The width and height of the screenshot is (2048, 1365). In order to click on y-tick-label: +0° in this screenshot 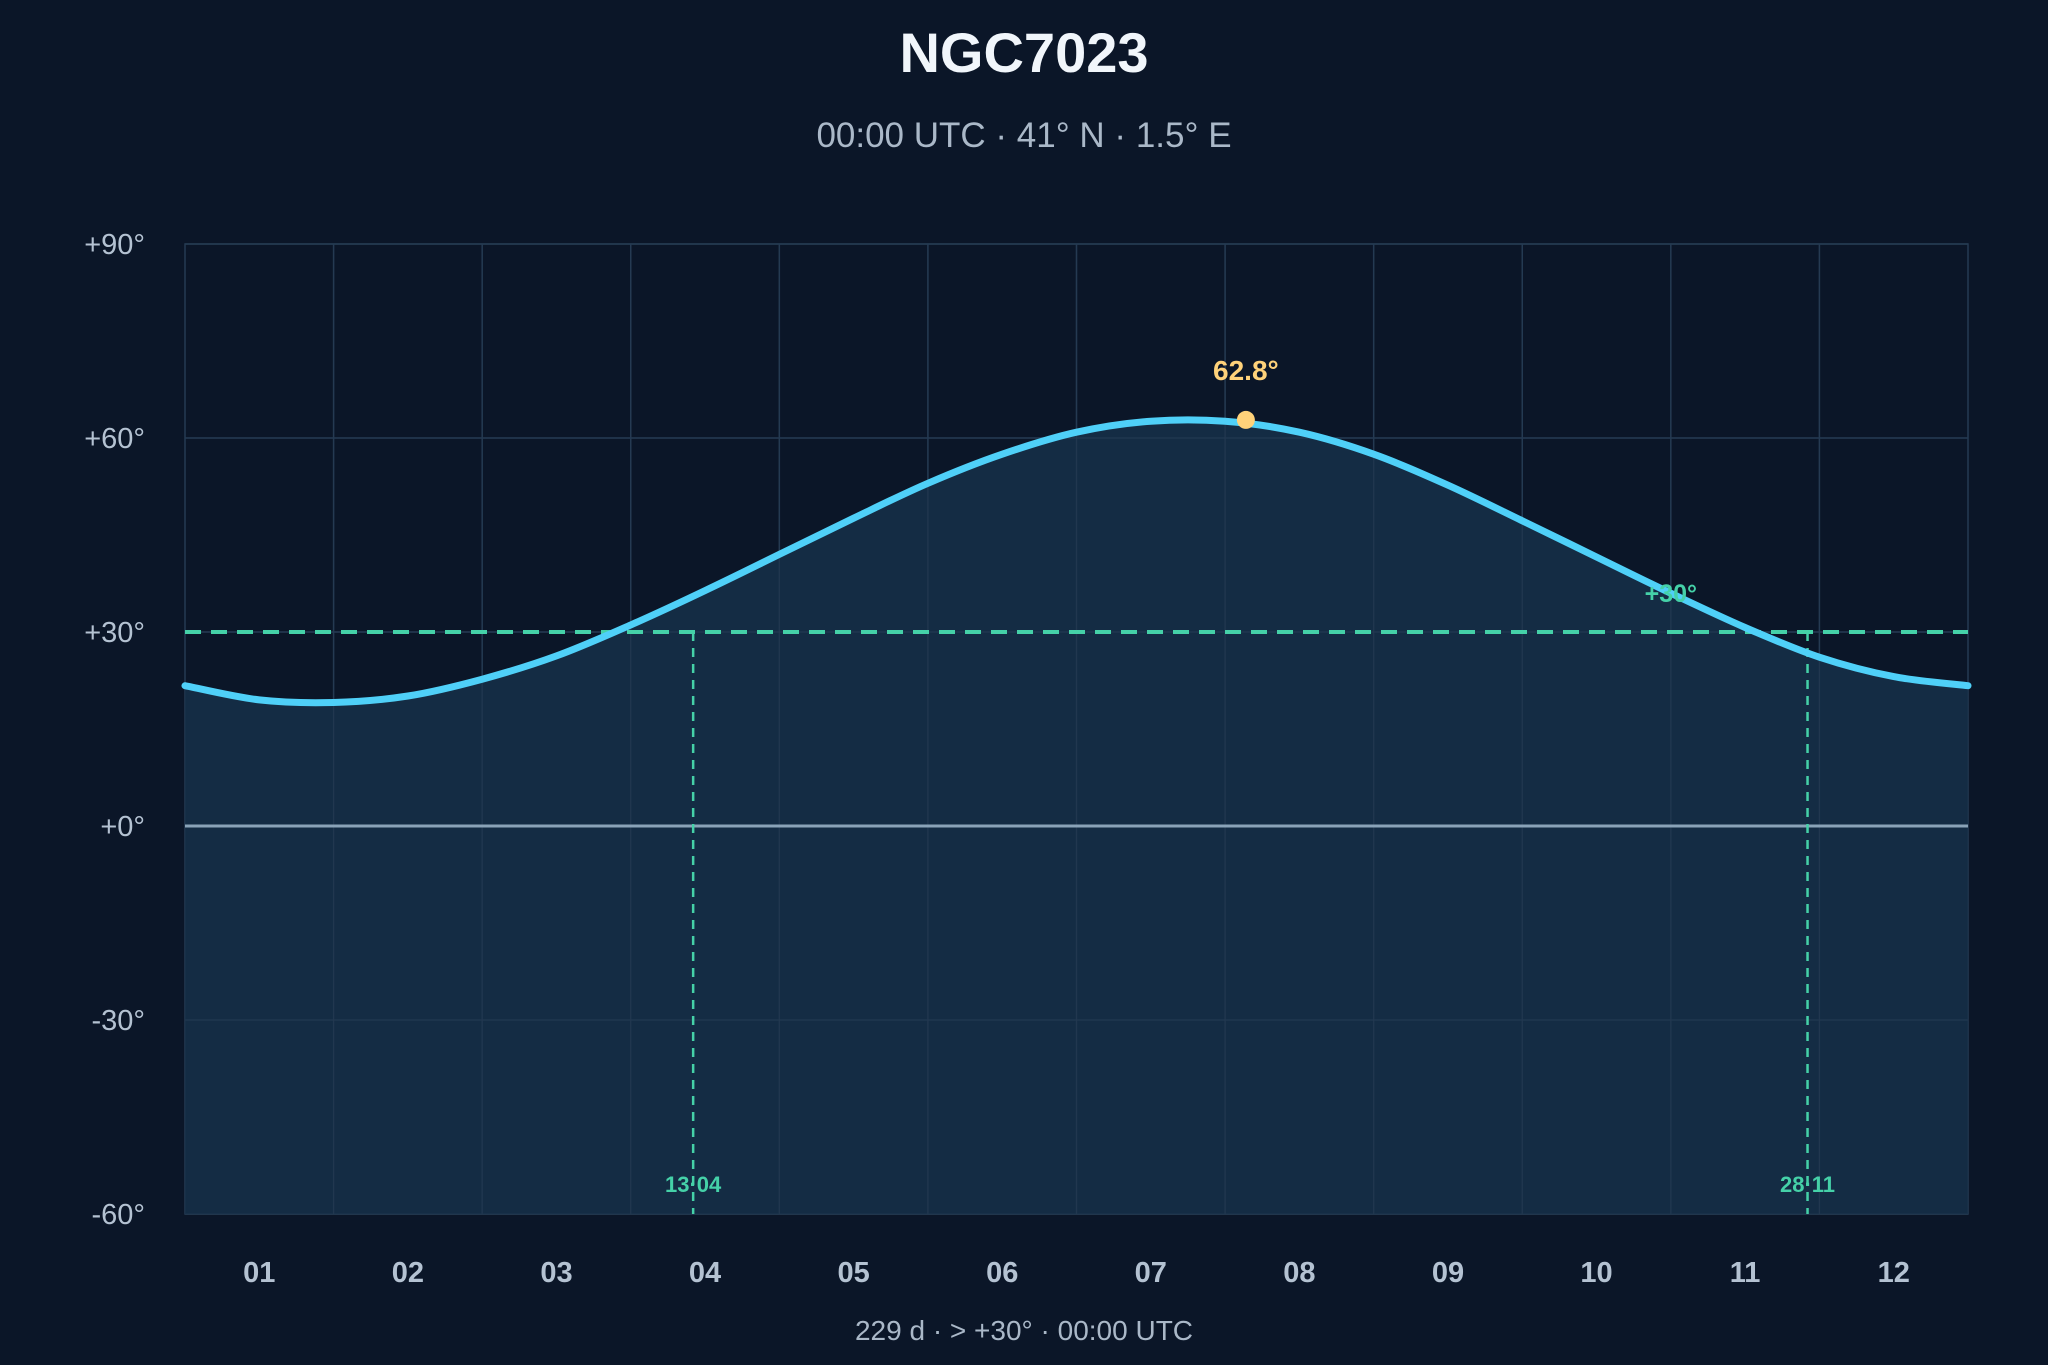, I will do `click(122, 827)`.